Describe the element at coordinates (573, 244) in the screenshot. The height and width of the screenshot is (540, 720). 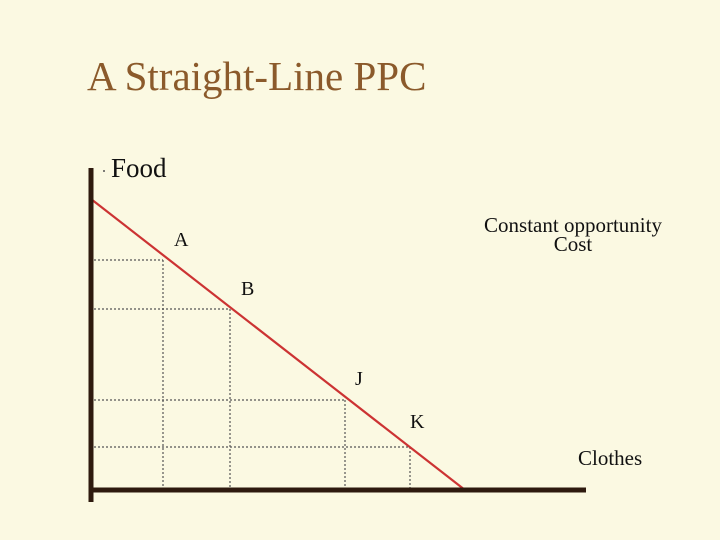
I see `note-line-2: Cost` at that location.